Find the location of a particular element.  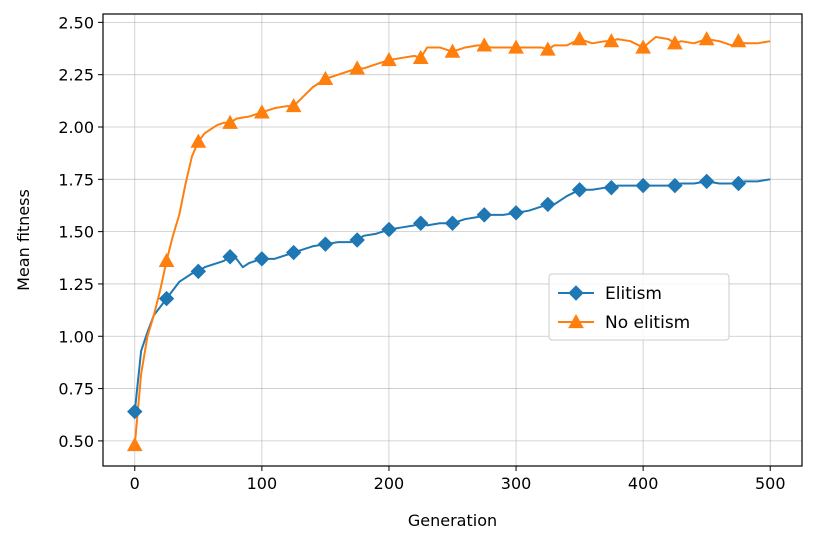

y-tick-label: 1.75 is located at coordinates (76, 179).